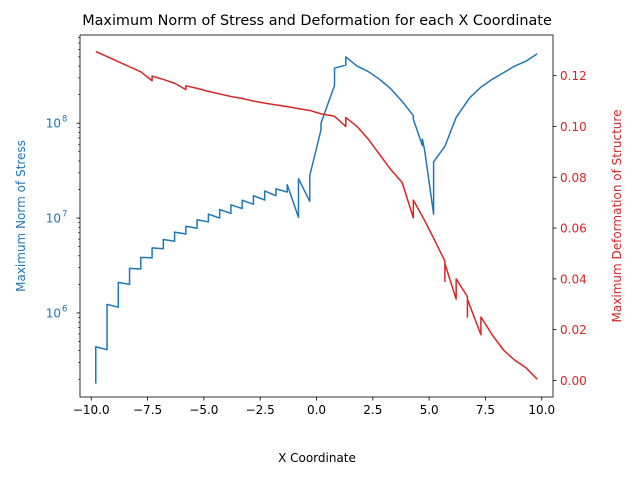  What do you see at coordinates (485, 410) in the screenshot?
I see `x-tick-label: 7.5` at bounding box center [485, 410].